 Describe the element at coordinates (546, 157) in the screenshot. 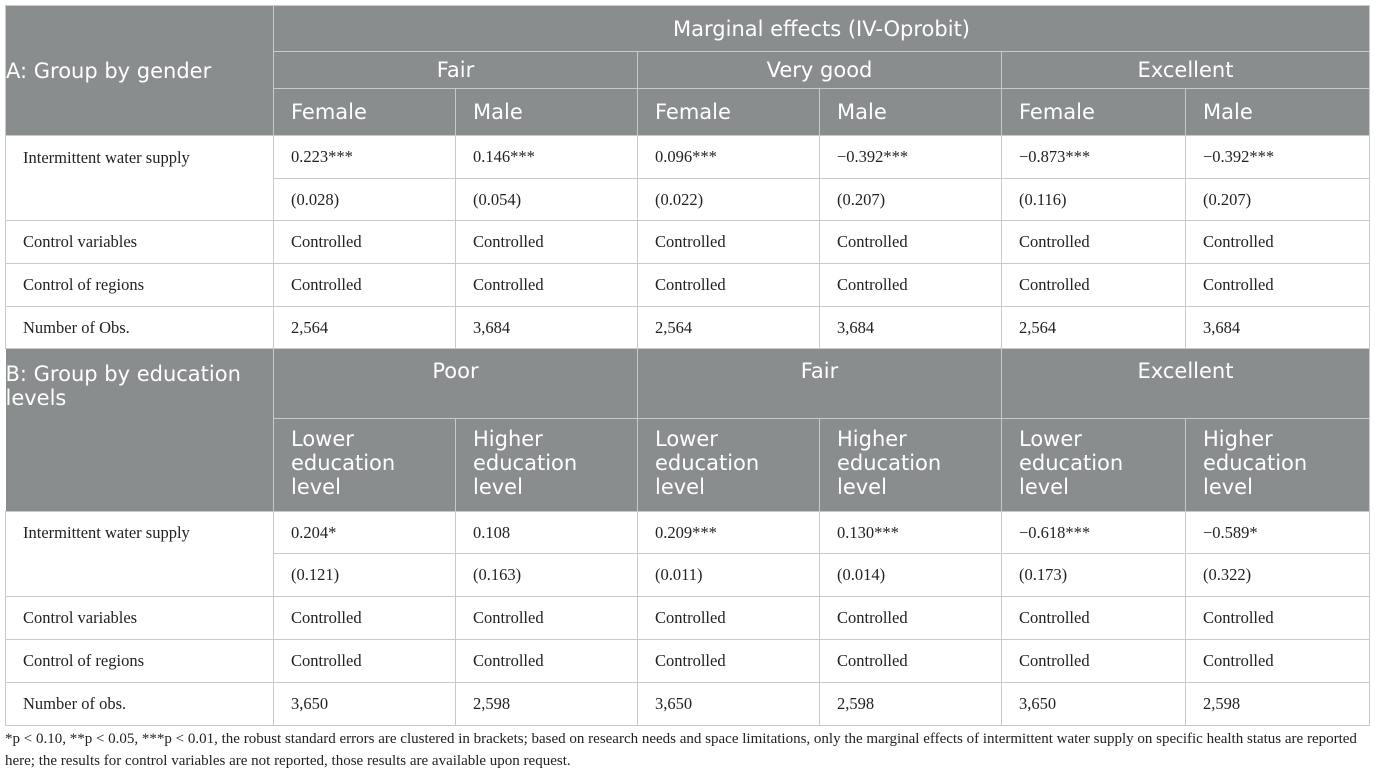

I see `table-cell: 0.146***` at that location.